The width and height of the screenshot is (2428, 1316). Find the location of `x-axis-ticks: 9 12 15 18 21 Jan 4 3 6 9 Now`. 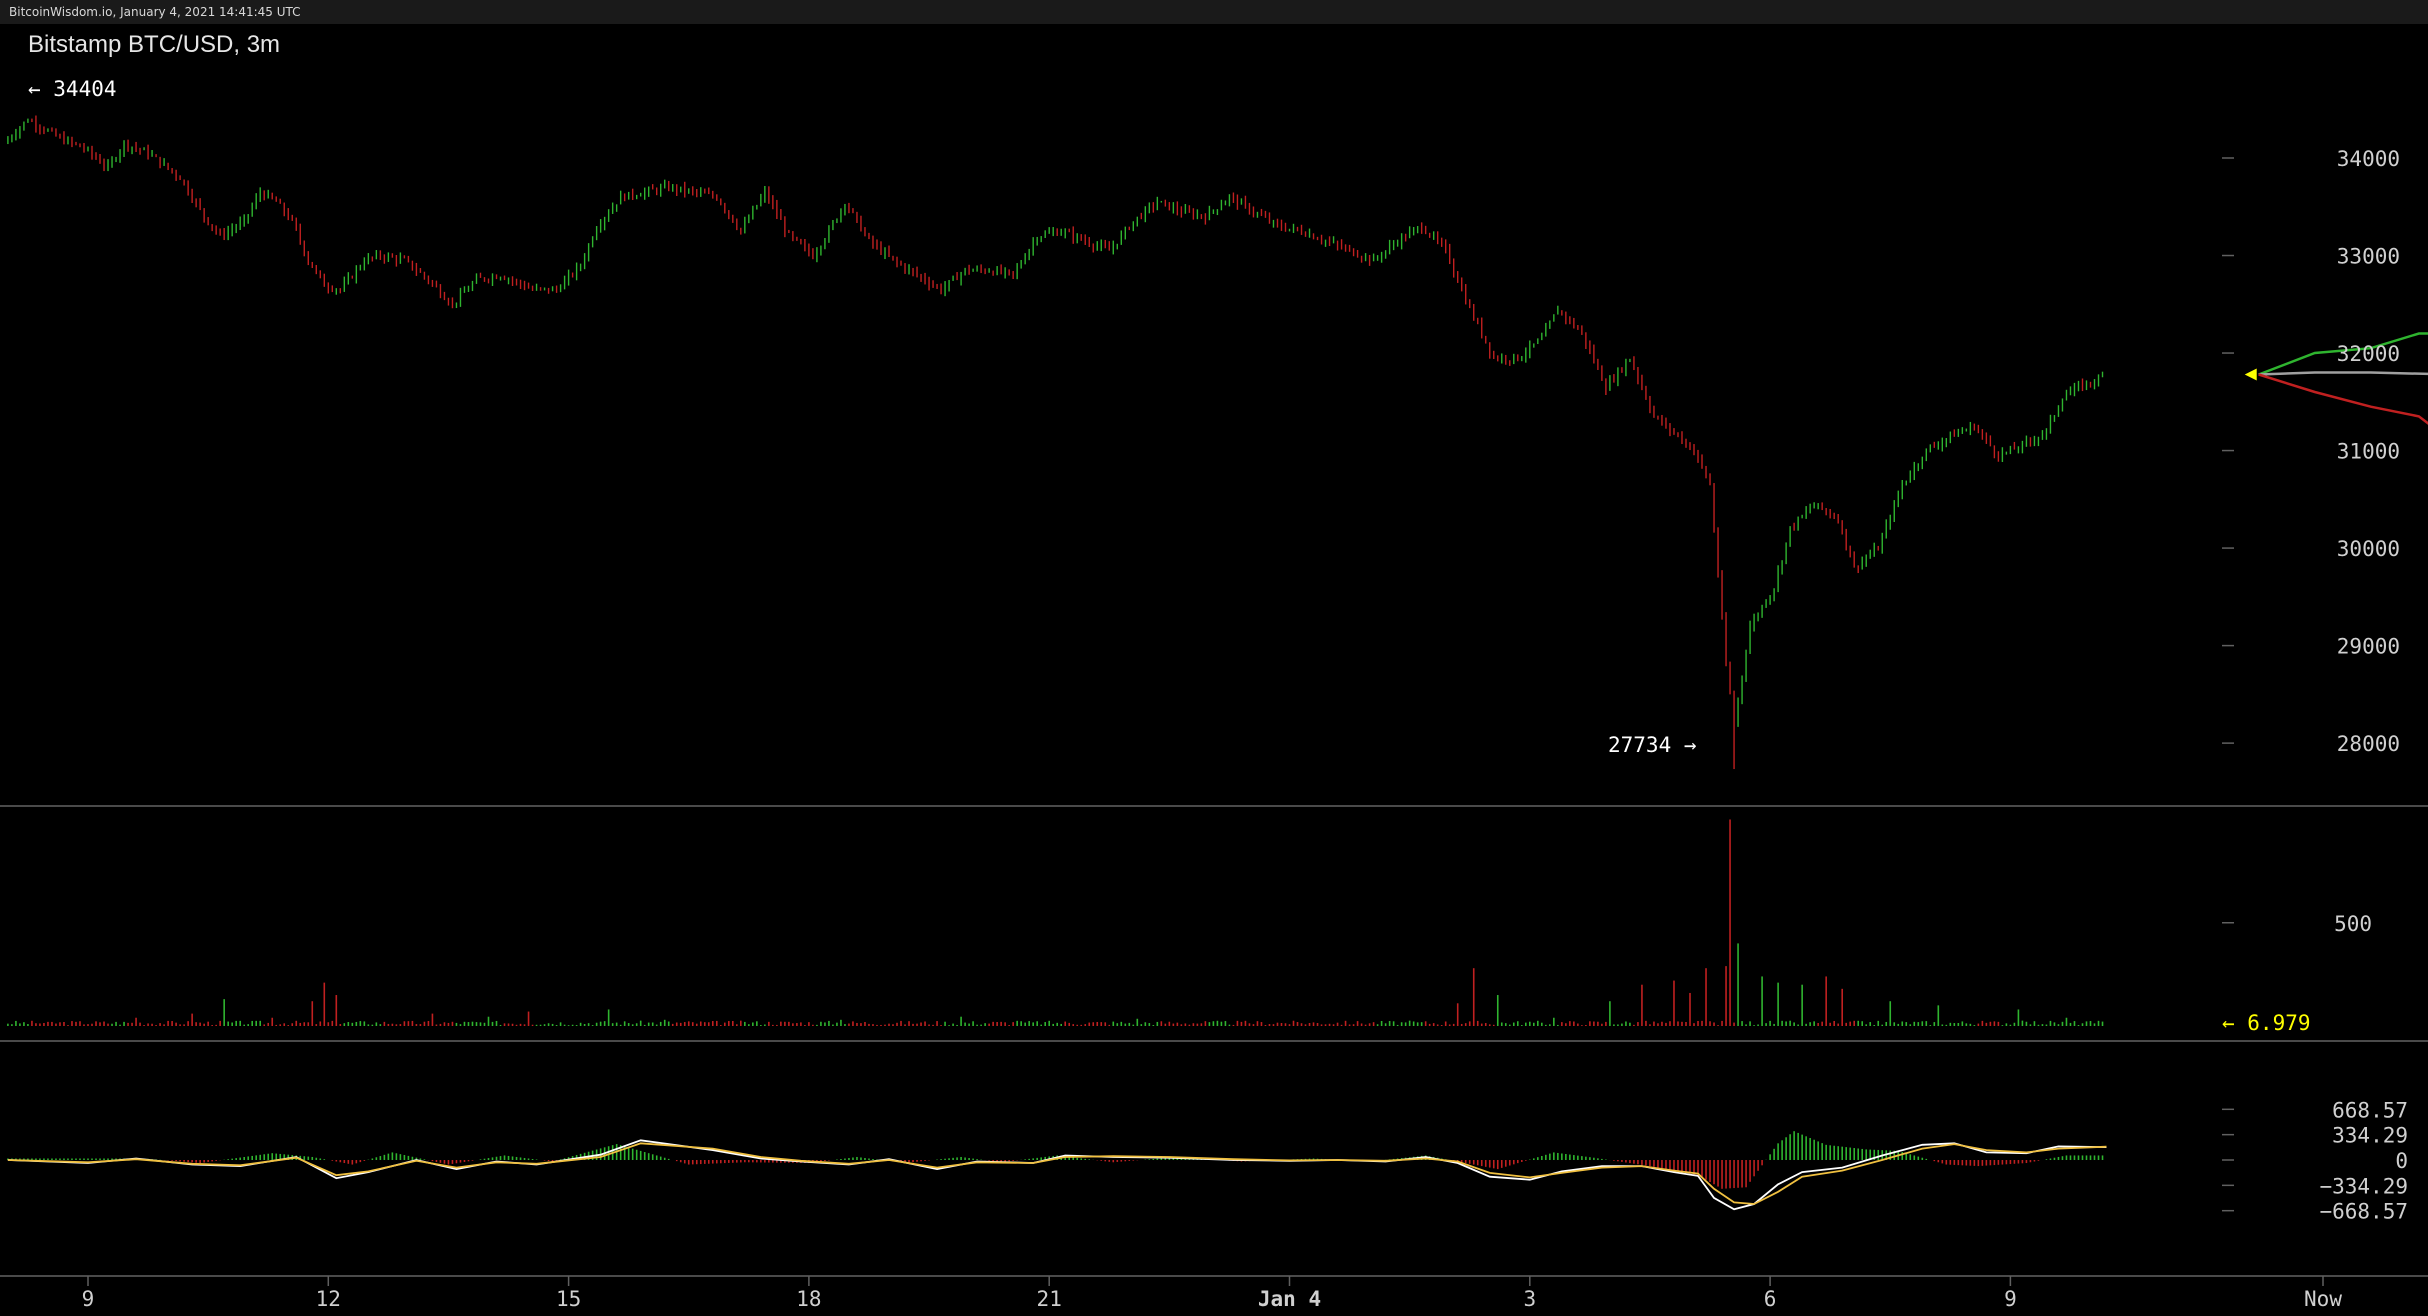

x-axis-ticks: 9 12 15 18 21 Jan 4 3 6 9 Now is located at coordinates (1212, 1293).